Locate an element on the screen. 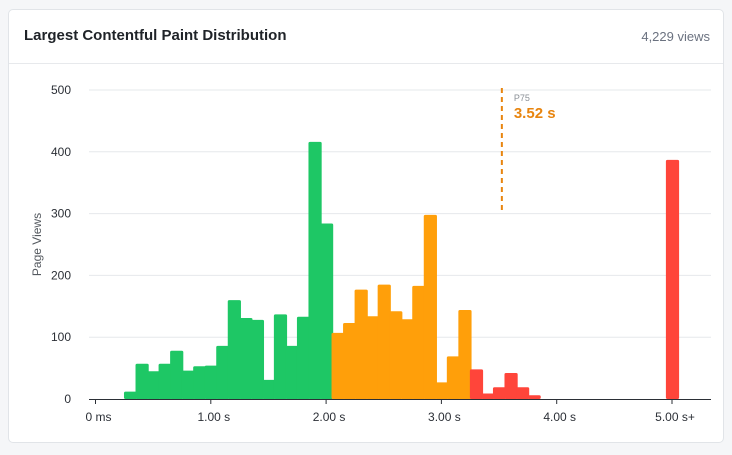 The height and width of the screenshot is (455, 732). views-count: 4,229 views is located at coordinates (675, 36).